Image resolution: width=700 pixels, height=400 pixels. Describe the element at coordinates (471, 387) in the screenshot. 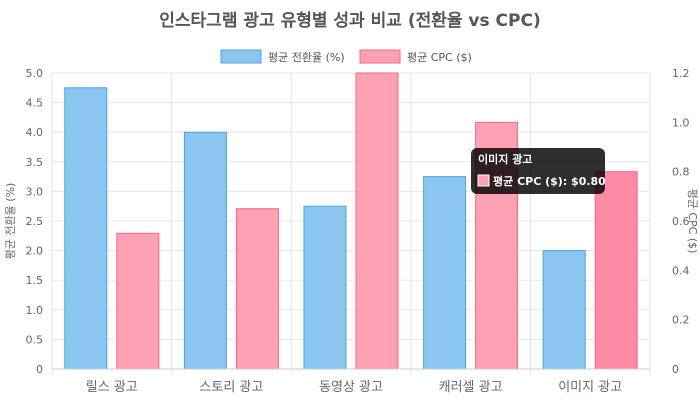

I see `x-tick-label: 캐러셀 광고` at that location.